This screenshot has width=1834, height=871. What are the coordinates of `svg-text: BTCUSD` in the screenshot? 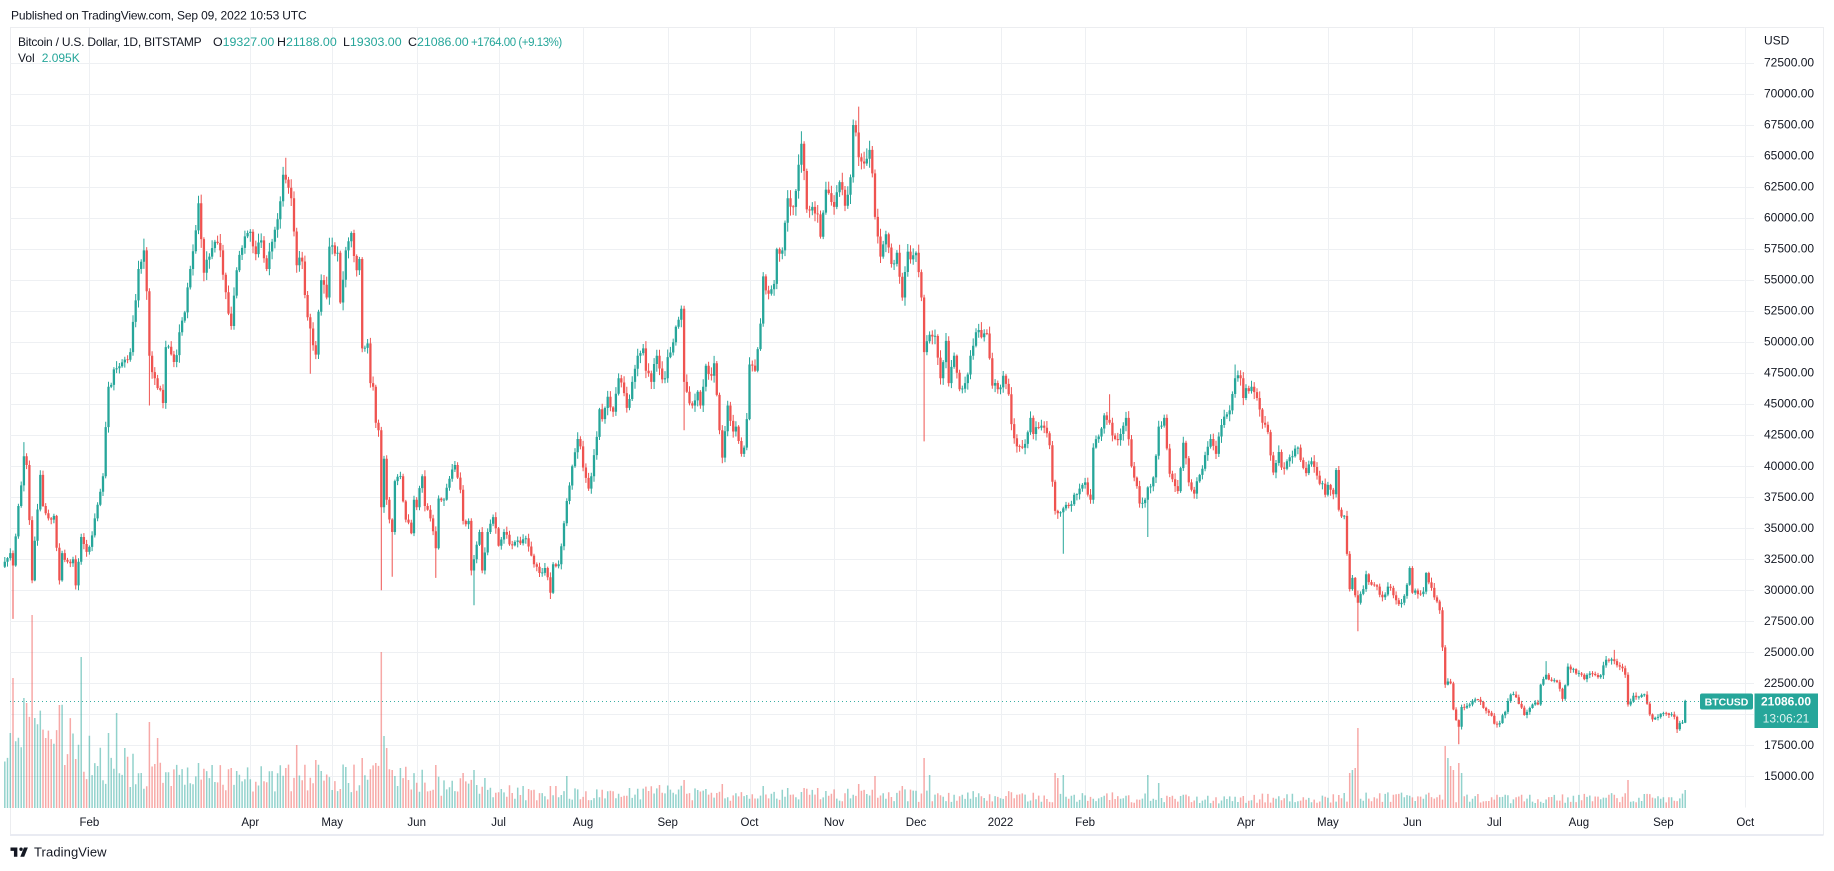 It's located at (1727, 702).